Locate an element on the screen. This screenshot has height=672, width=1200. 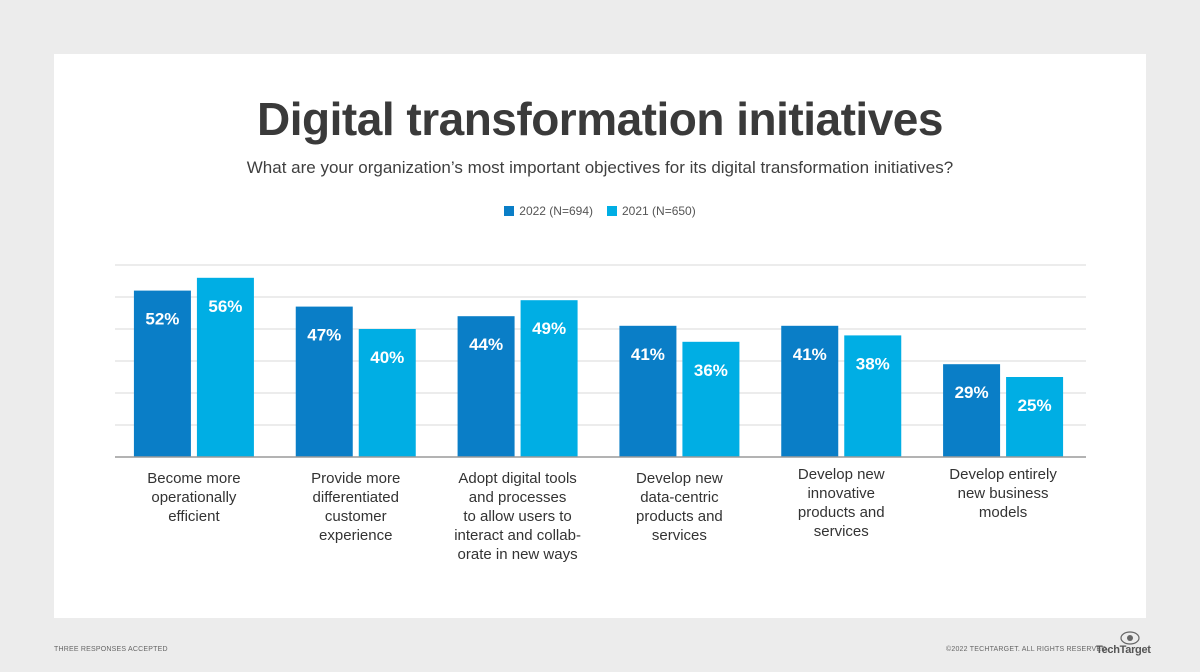
category-label-0: Become more operationally efficient is located at coordinates (194, 497).